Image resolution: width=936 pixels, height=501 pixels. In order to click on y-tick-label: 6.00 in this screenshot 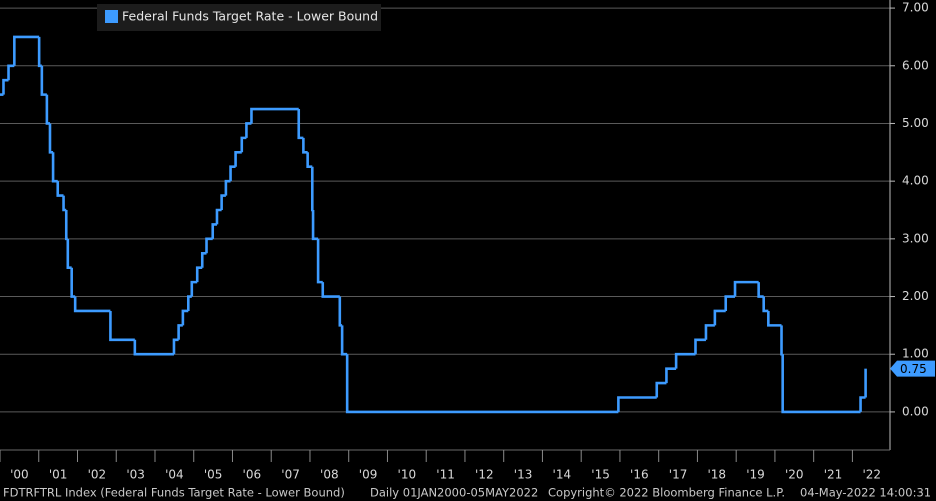, I will do `click(915, 65)`.